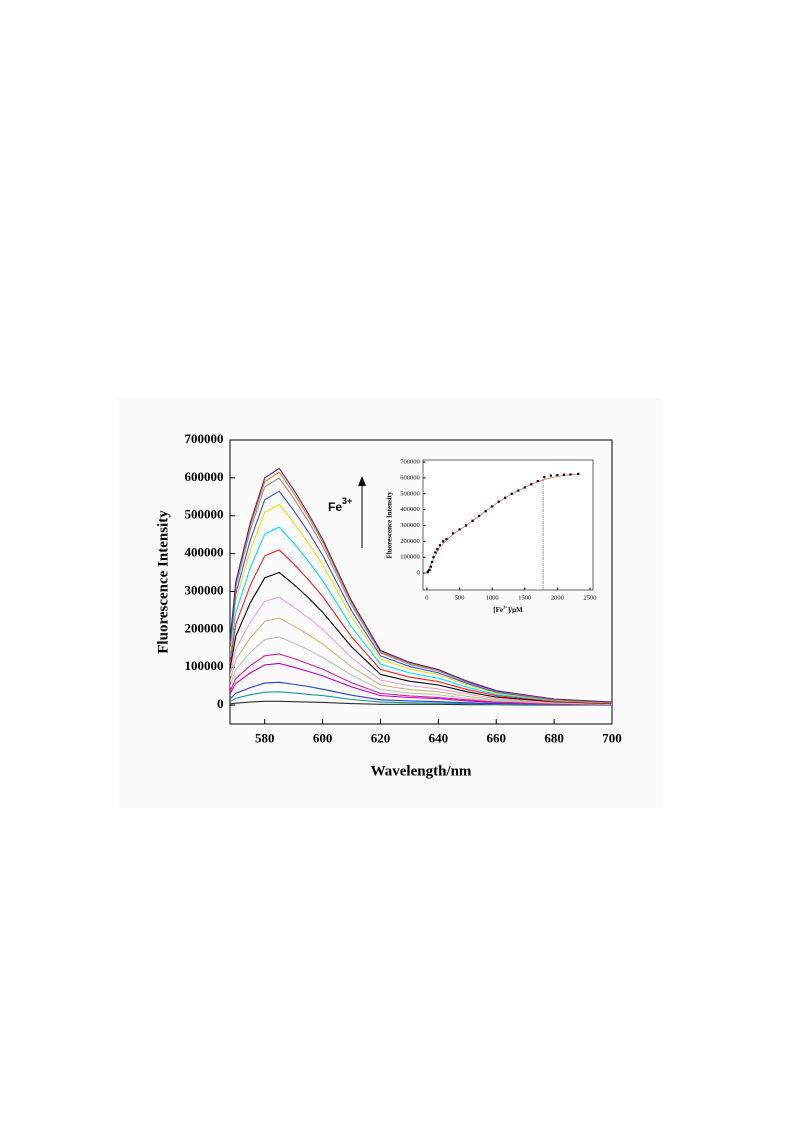 This screenshot has width=793, height=1121. Describe the element at coordinates (554, 738) in the screenshot. I see `x-tick-label: 680` at that location.